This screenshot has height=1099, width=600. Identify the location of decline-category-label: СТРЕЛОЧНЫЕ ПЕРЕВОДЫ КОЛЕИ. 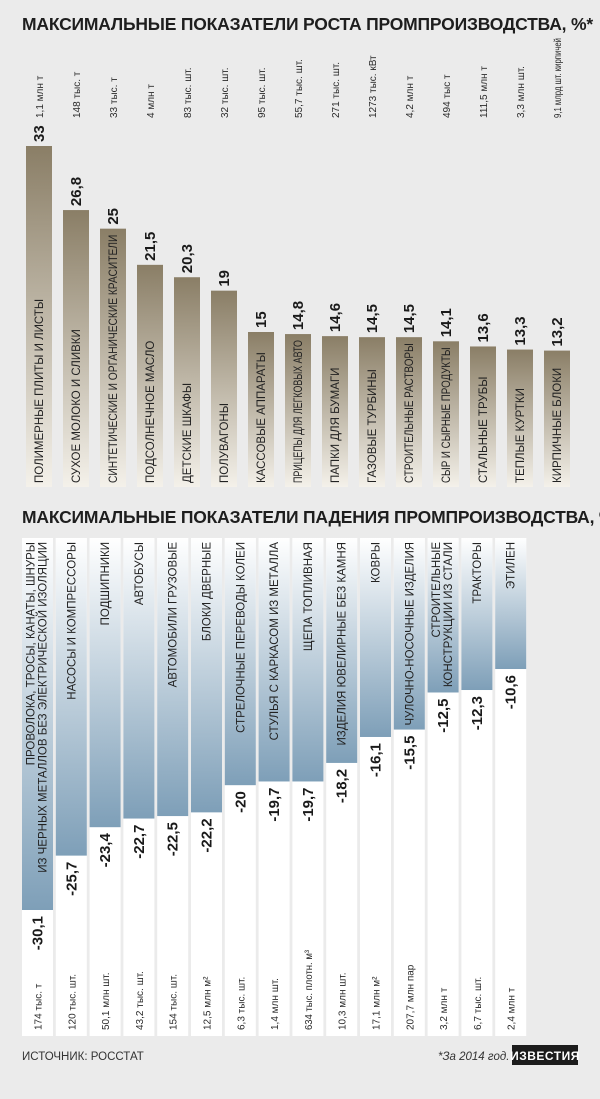
(241, 637).